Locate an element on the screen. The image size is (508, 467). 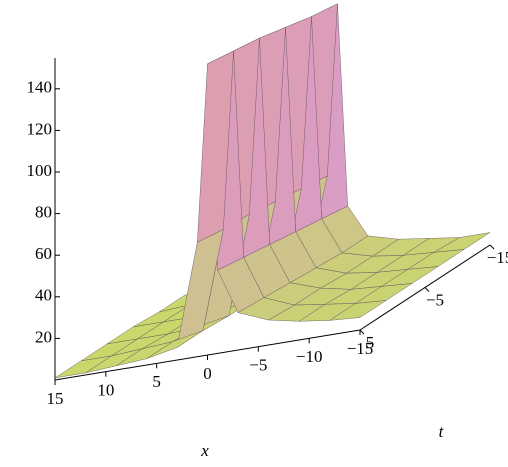
surface-patch is located at coordinates (83, 367).